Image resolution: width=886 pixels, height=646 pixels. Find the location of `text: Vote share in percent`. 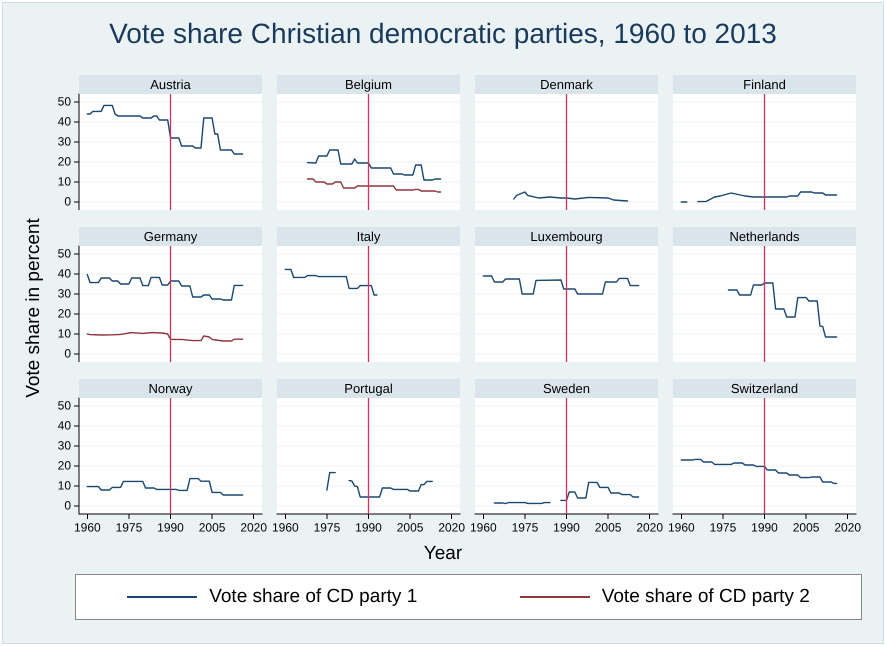

text: Vote share in percent is located at coordinates (34, 308).